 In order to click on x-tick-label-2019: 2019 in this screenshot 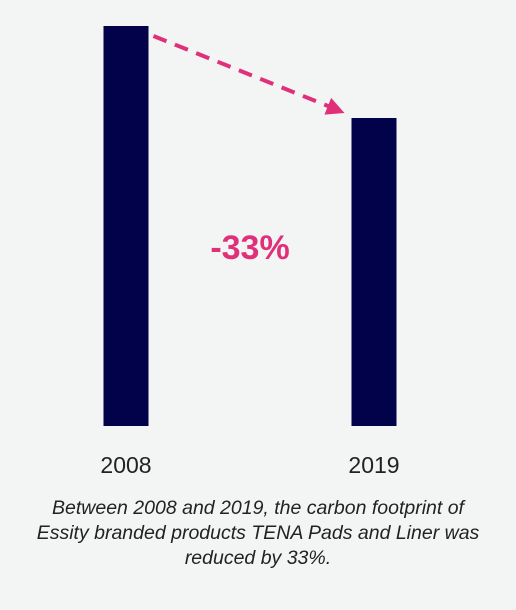, I will do `click(373, 465)`.